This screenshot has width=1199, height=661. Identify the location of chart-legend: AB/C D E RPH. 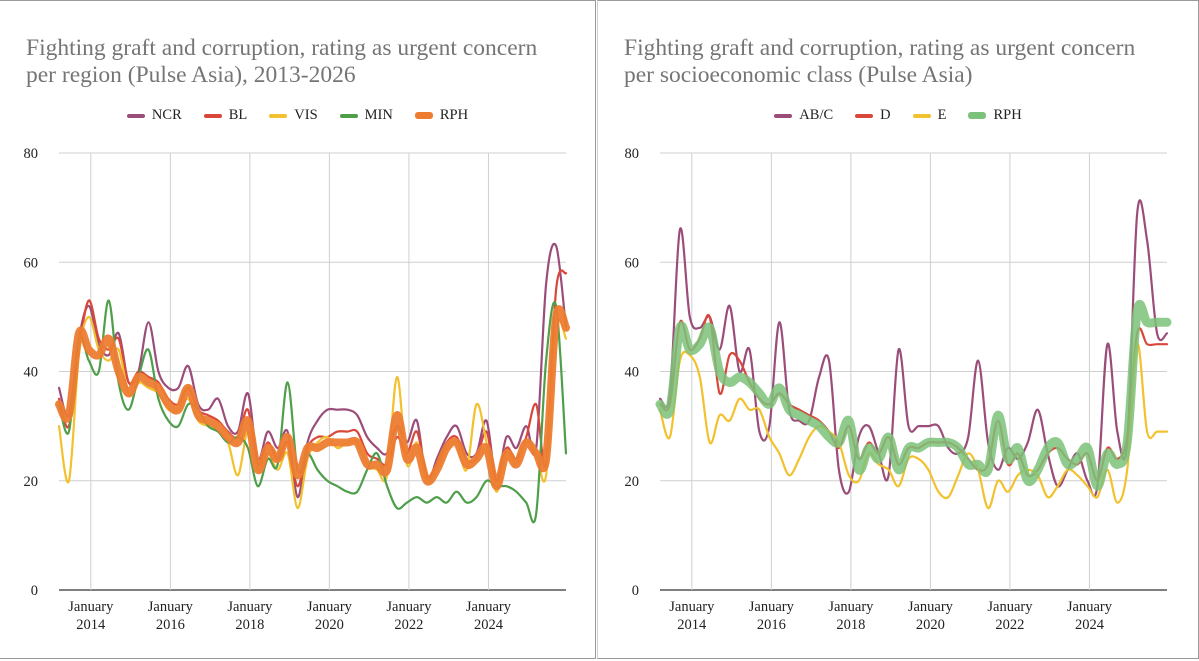
(898, 115).